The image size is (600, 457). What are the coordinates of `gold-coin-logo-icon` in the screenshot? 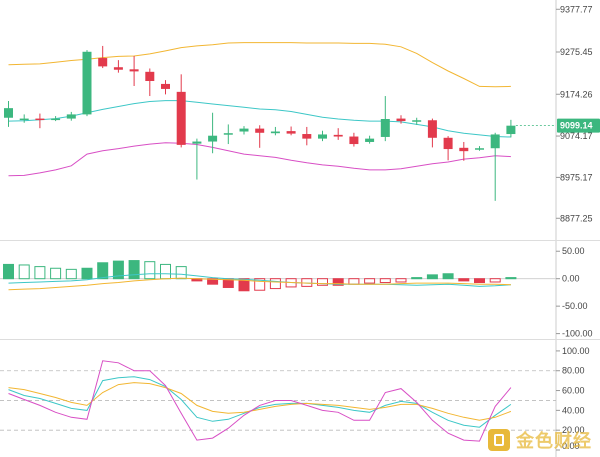 It's located at (499, 440).